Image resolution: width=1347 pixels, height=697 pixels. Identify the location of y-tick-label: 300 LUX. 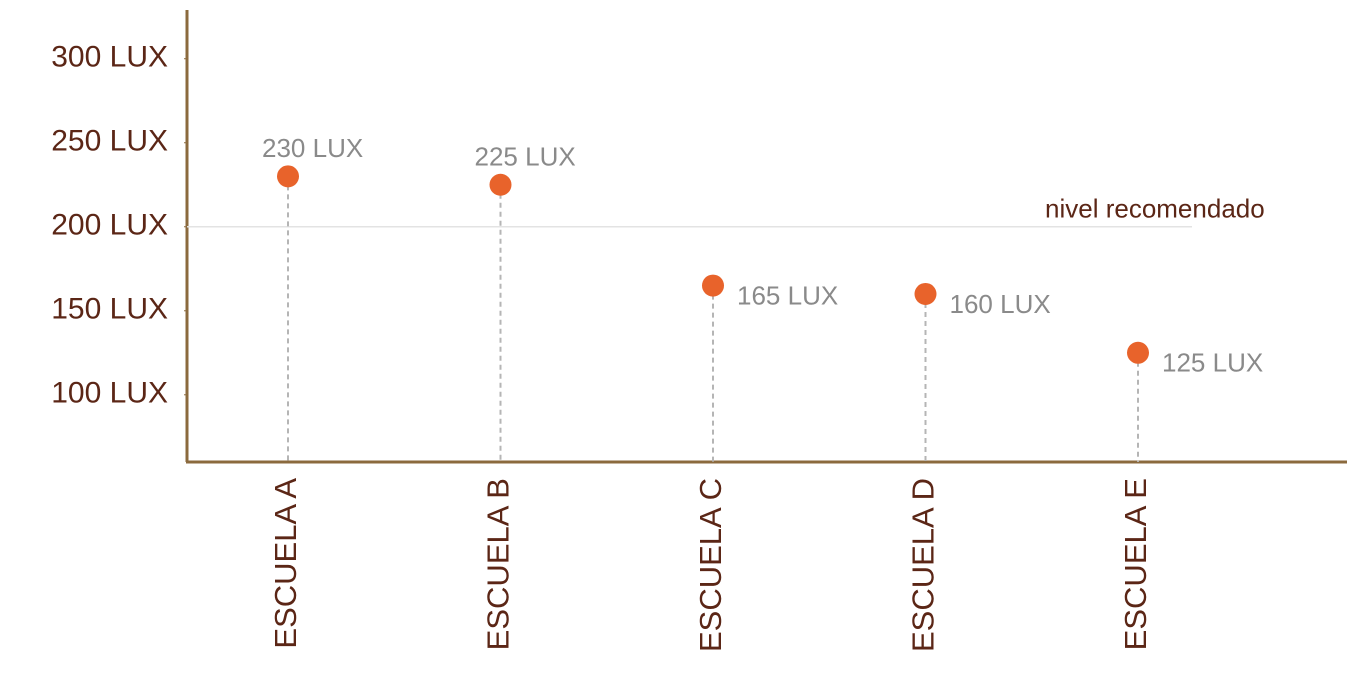
(109, 57).